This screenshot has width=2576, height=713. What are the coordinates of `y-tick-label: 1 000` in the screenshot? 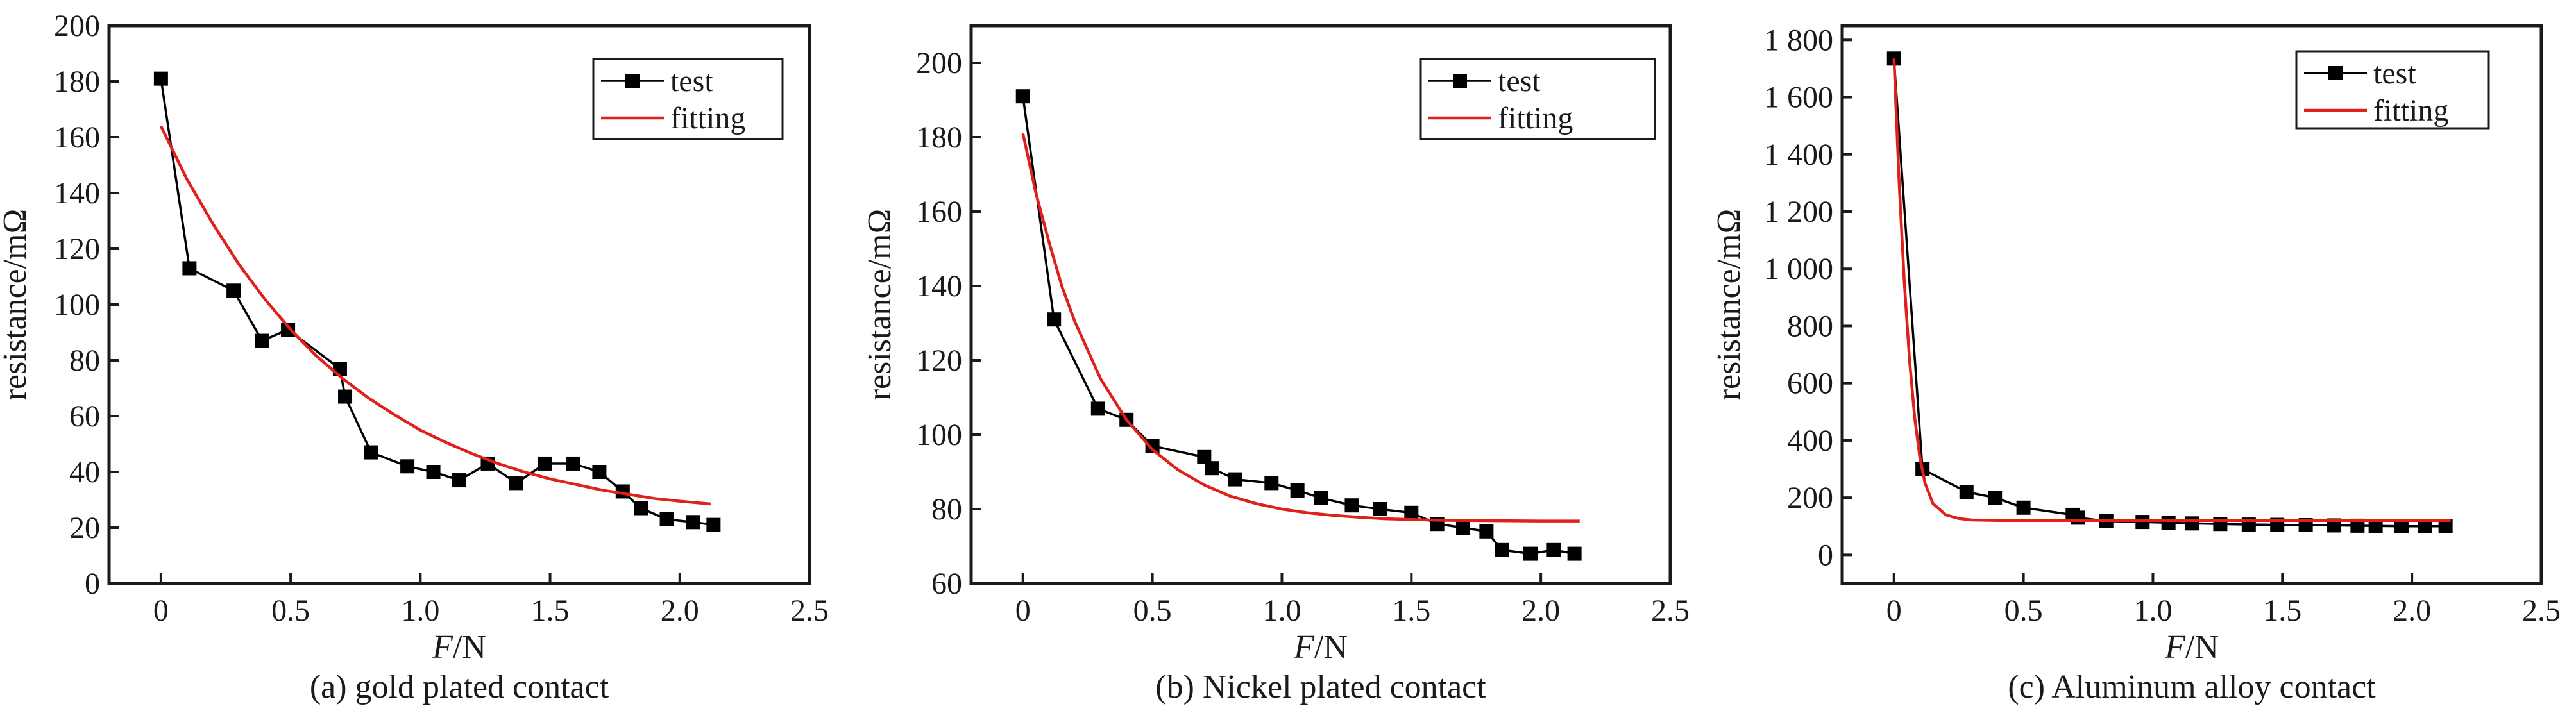 It's located at (1798, 269).